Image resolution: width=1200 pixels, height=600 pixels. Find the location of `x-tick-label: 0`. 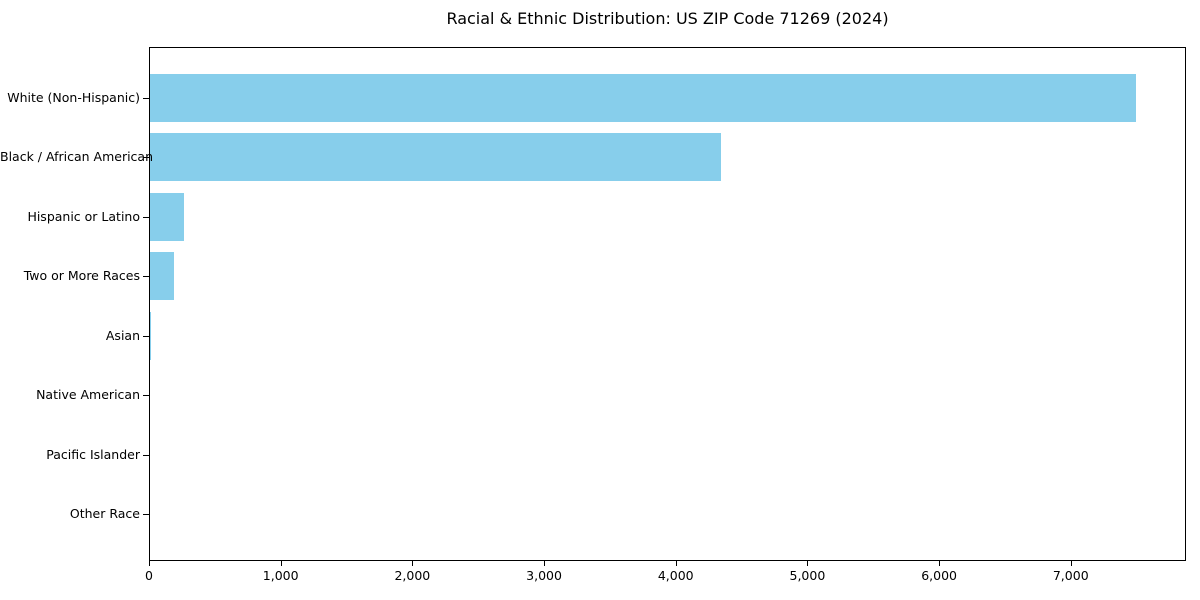

x-tick-label: 0 is located at coordinates (149, 575).